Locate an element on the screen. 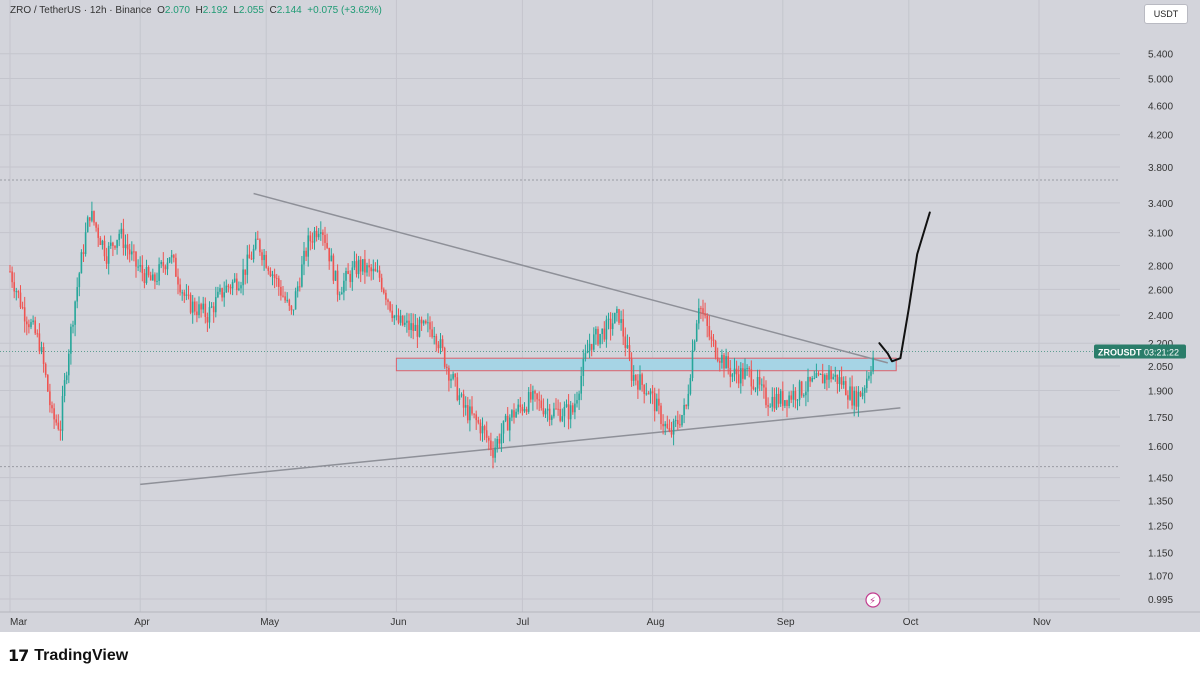 This screenshot has height=679, width=1200. price-tick-label: 5.400 is located at coordinates (1160, 55).